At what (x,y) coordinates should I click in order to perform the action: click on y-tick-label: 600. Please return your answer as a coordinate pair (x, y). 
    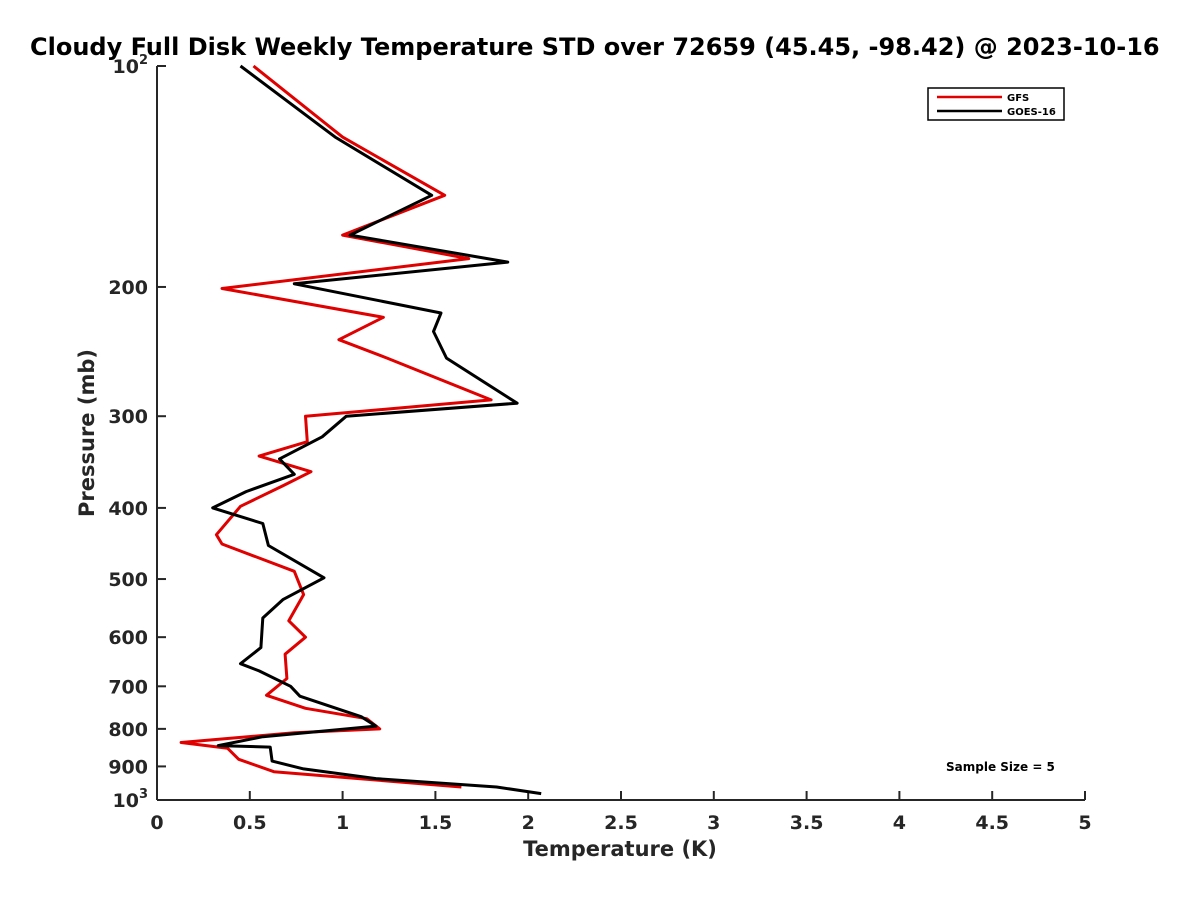
    Looking at the image, I should click on (128, 638).